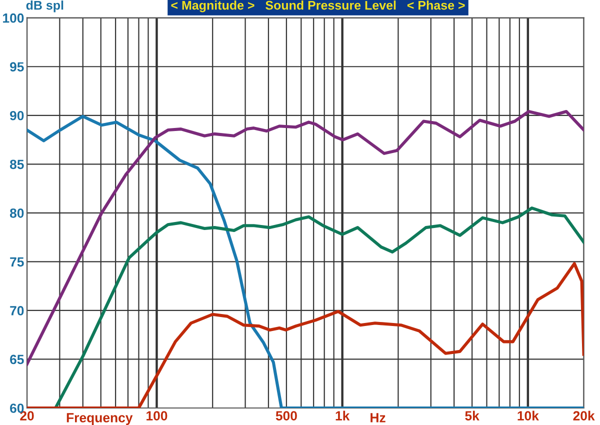 The width and height of the screenshot is (600, 425). Describe the element at coordinates (13, 18) in the screenshot. I see `y-tick-label: 100` at that location.